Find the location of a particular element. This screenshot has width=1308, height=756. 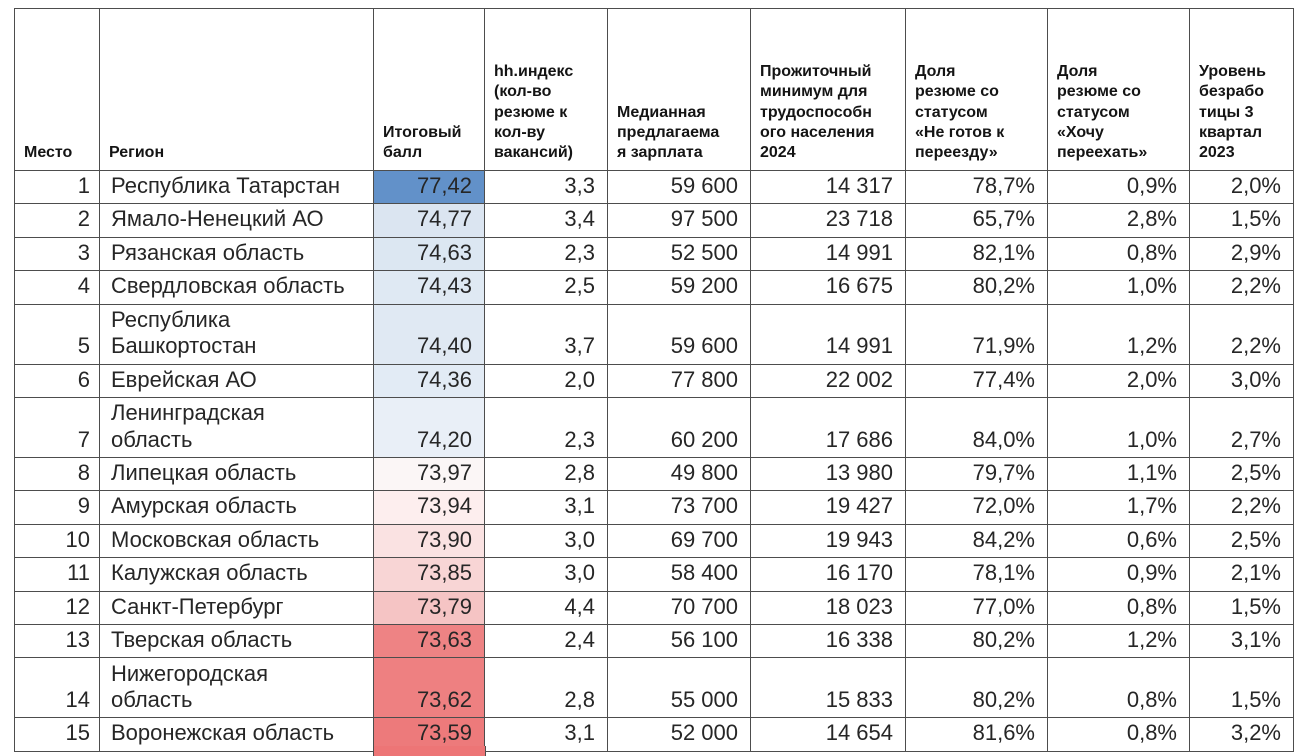

cell-unemployment: 2,7% is located at coordinates (1241, 427).